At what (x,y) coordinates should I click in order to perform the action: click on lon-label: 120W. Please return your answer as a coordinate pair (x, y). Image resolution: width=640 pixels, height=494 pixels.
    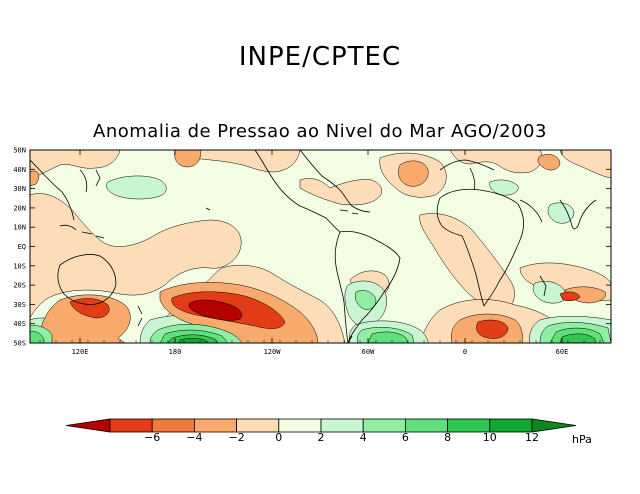
    Looking at the image, I should click on (273, 352).